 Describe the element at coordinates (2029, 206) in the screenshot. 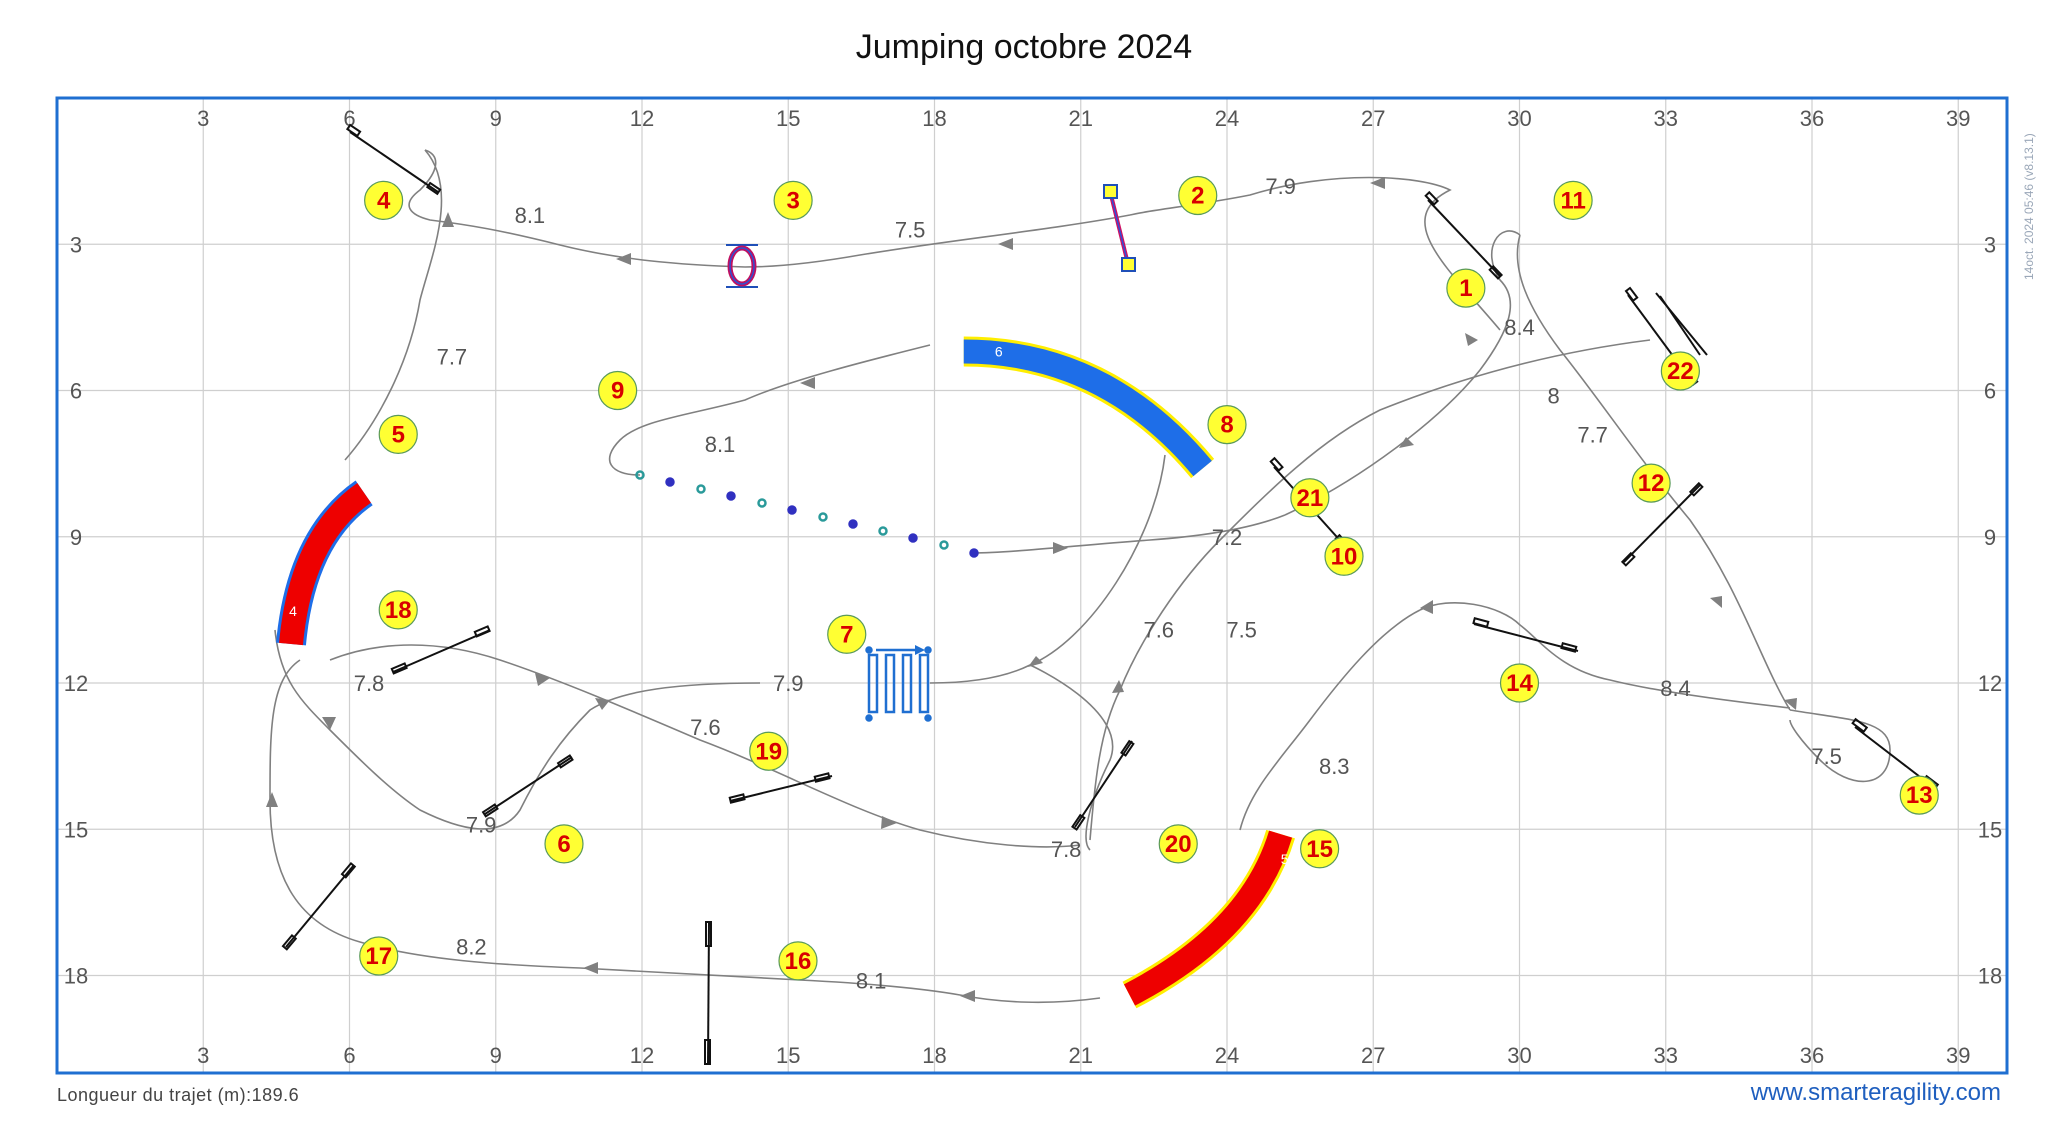

I see `version-stamp: 14oct. 2024 05:46 (v8.13.1)` at that location.